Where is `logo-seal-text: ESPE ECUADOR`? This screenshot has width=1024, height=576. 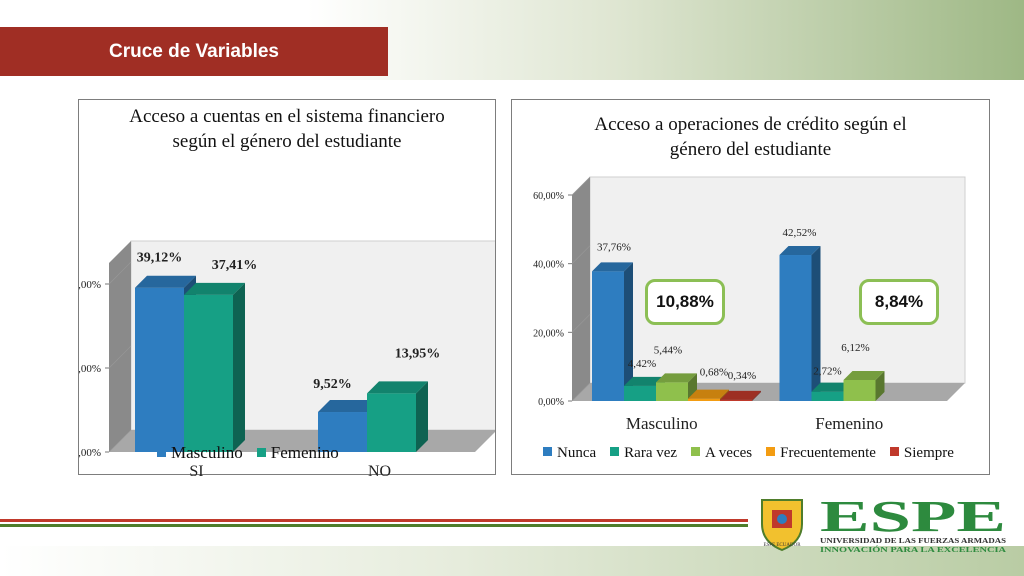
logo-seal-text: ESPE ECUADOR is located at coordinates (782, 545).